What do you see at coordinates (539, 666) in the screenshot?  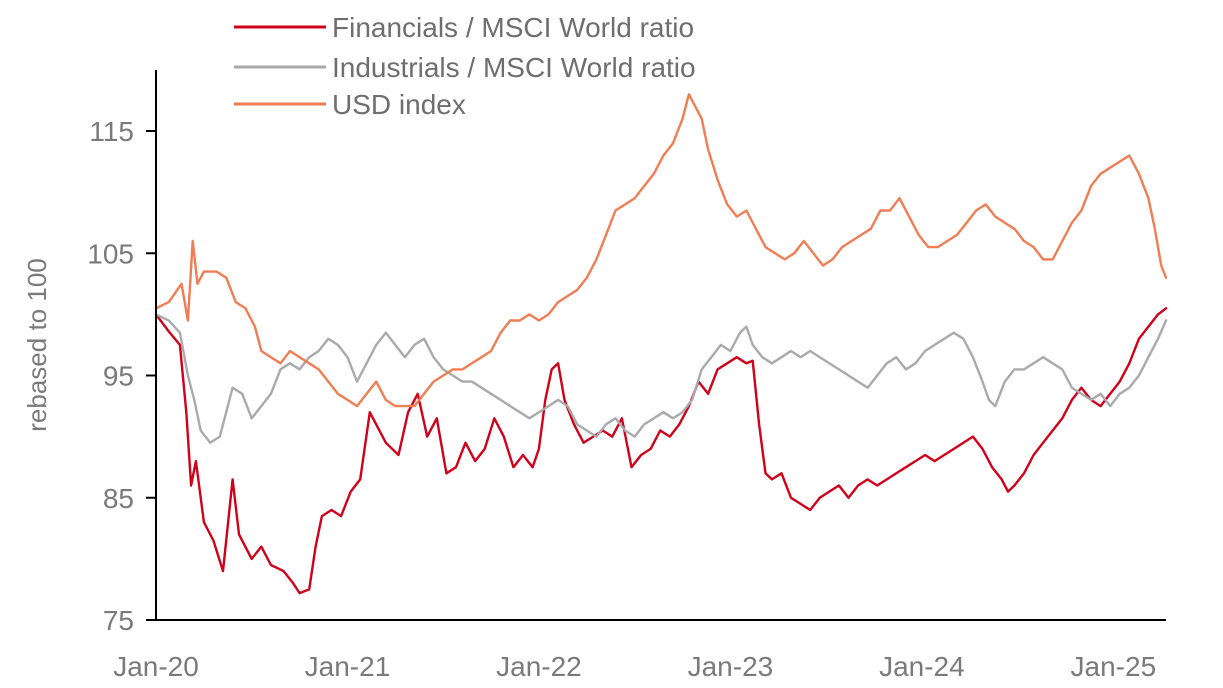 I see `x-tick-label: Jan-22` at bounding box center [539, 666].